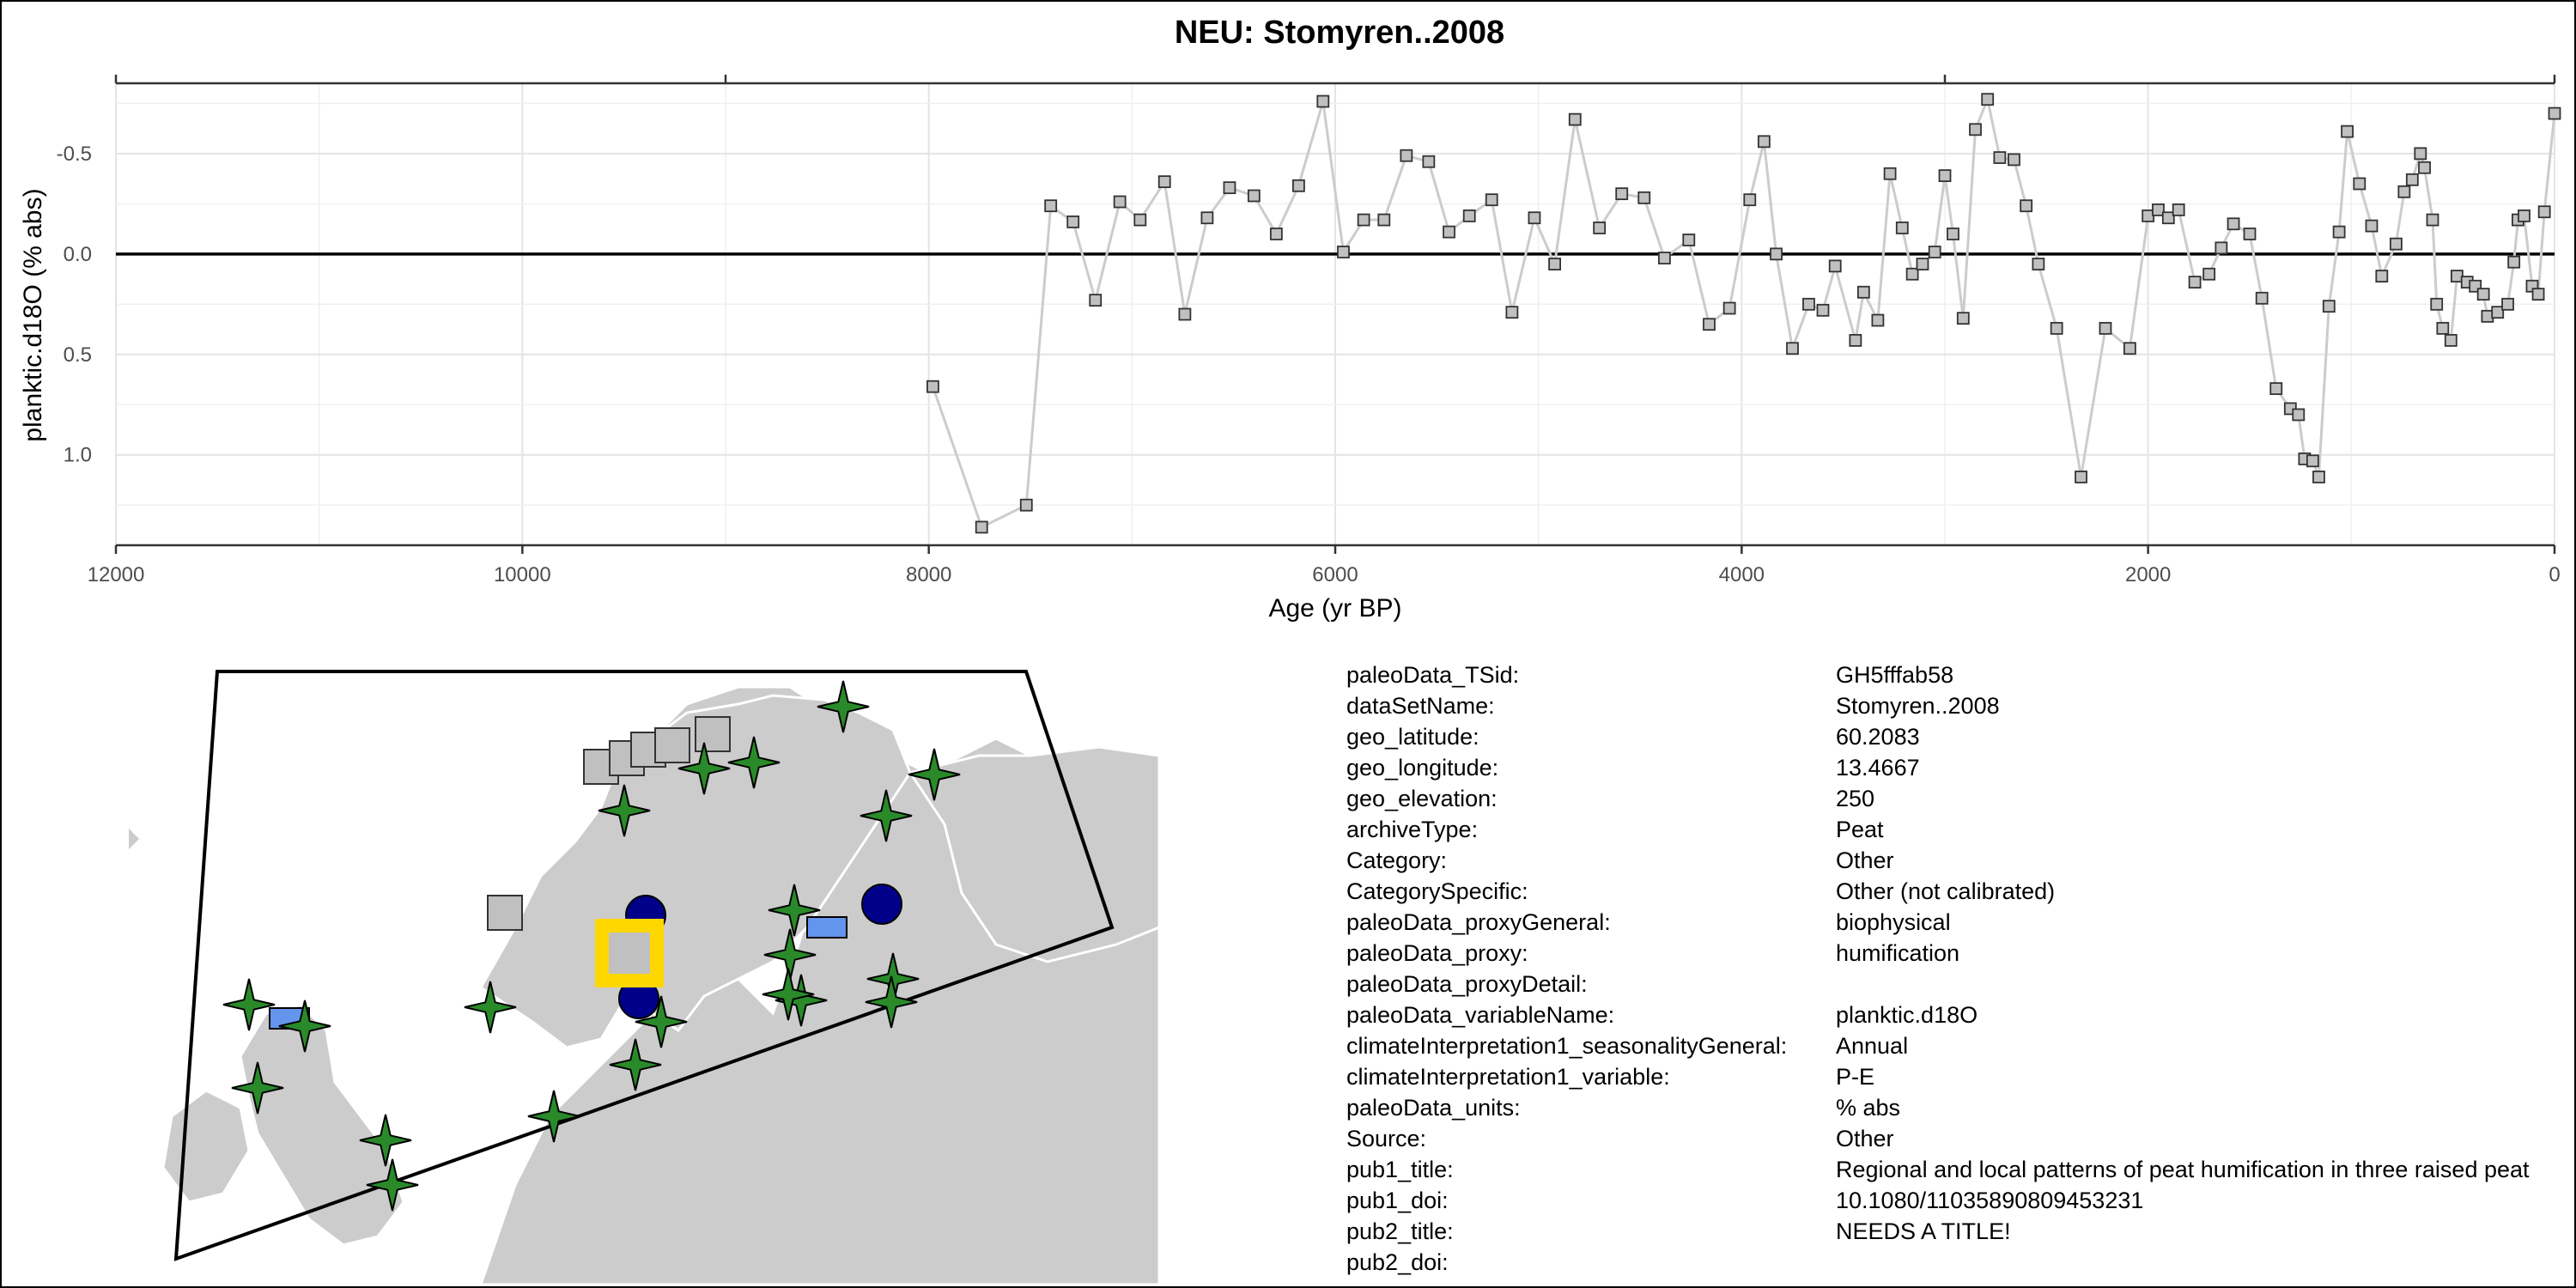  What do you see at coordinates (1956, 674) in the screenshot?
I see `metadata-row: paleoData_TSid: GH5fffab58` at bounding box center [1956, 674].